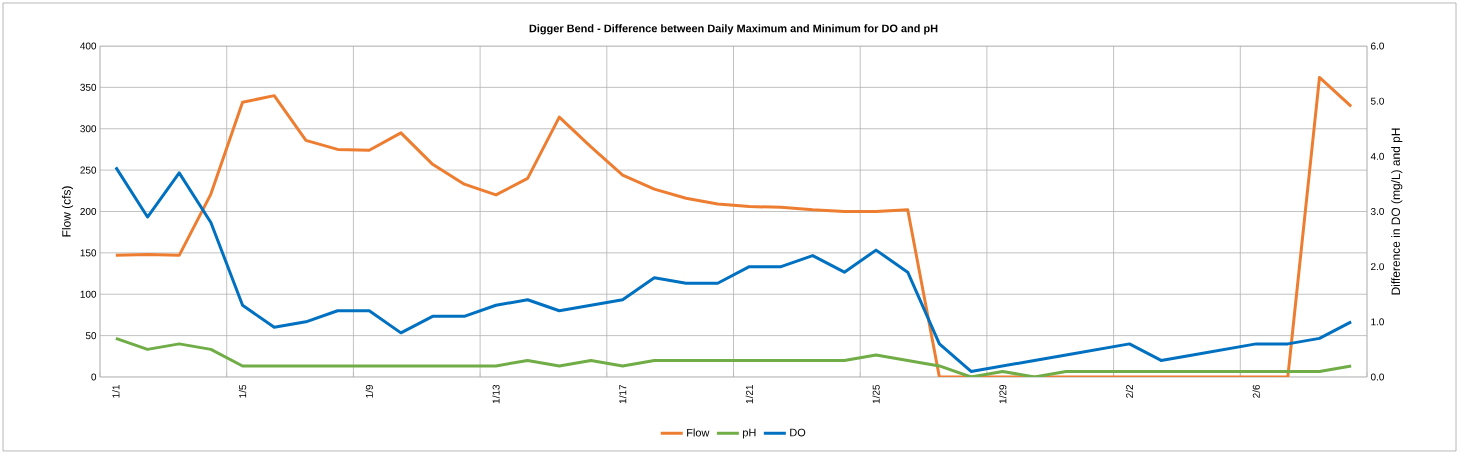 The width and height of the screenshot is (1459, 454). What do you see at coordinates (1377, 46) in the screenshot?
I see `y2-tick-label: 6.0` at bounding box center [1377, 46].